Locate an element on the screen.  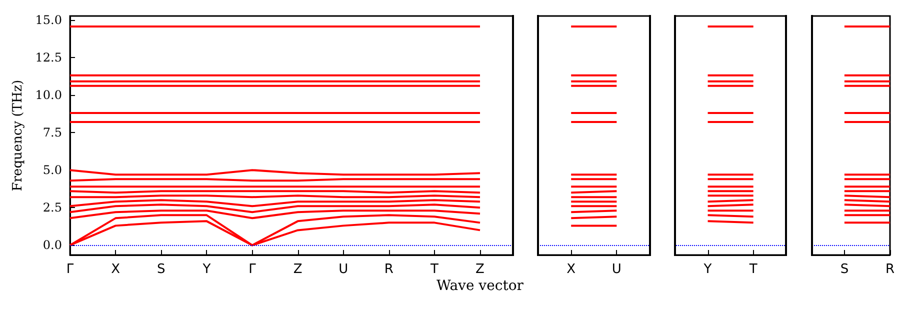
y-axis-title: Frequency (THz) is located at coordinates (18, 136).